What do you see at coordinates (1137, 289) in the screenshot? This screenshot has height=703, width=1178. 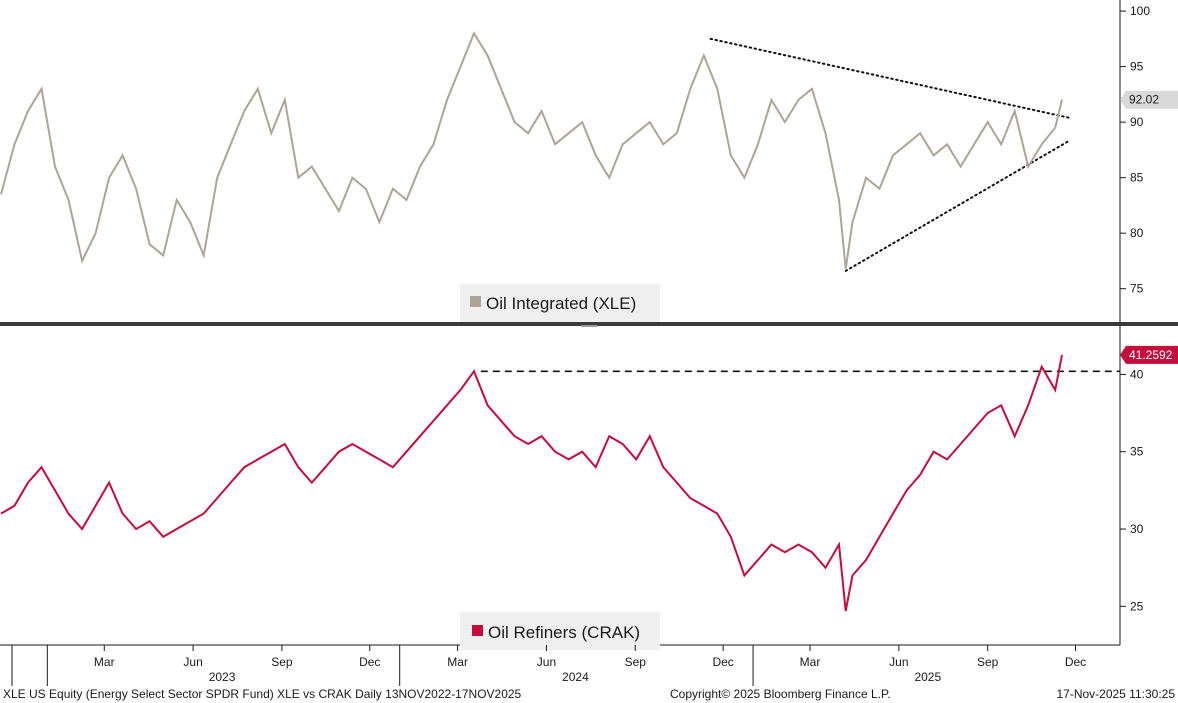 I see `y-tick-label: 75` at bounding box center [1137, 289].